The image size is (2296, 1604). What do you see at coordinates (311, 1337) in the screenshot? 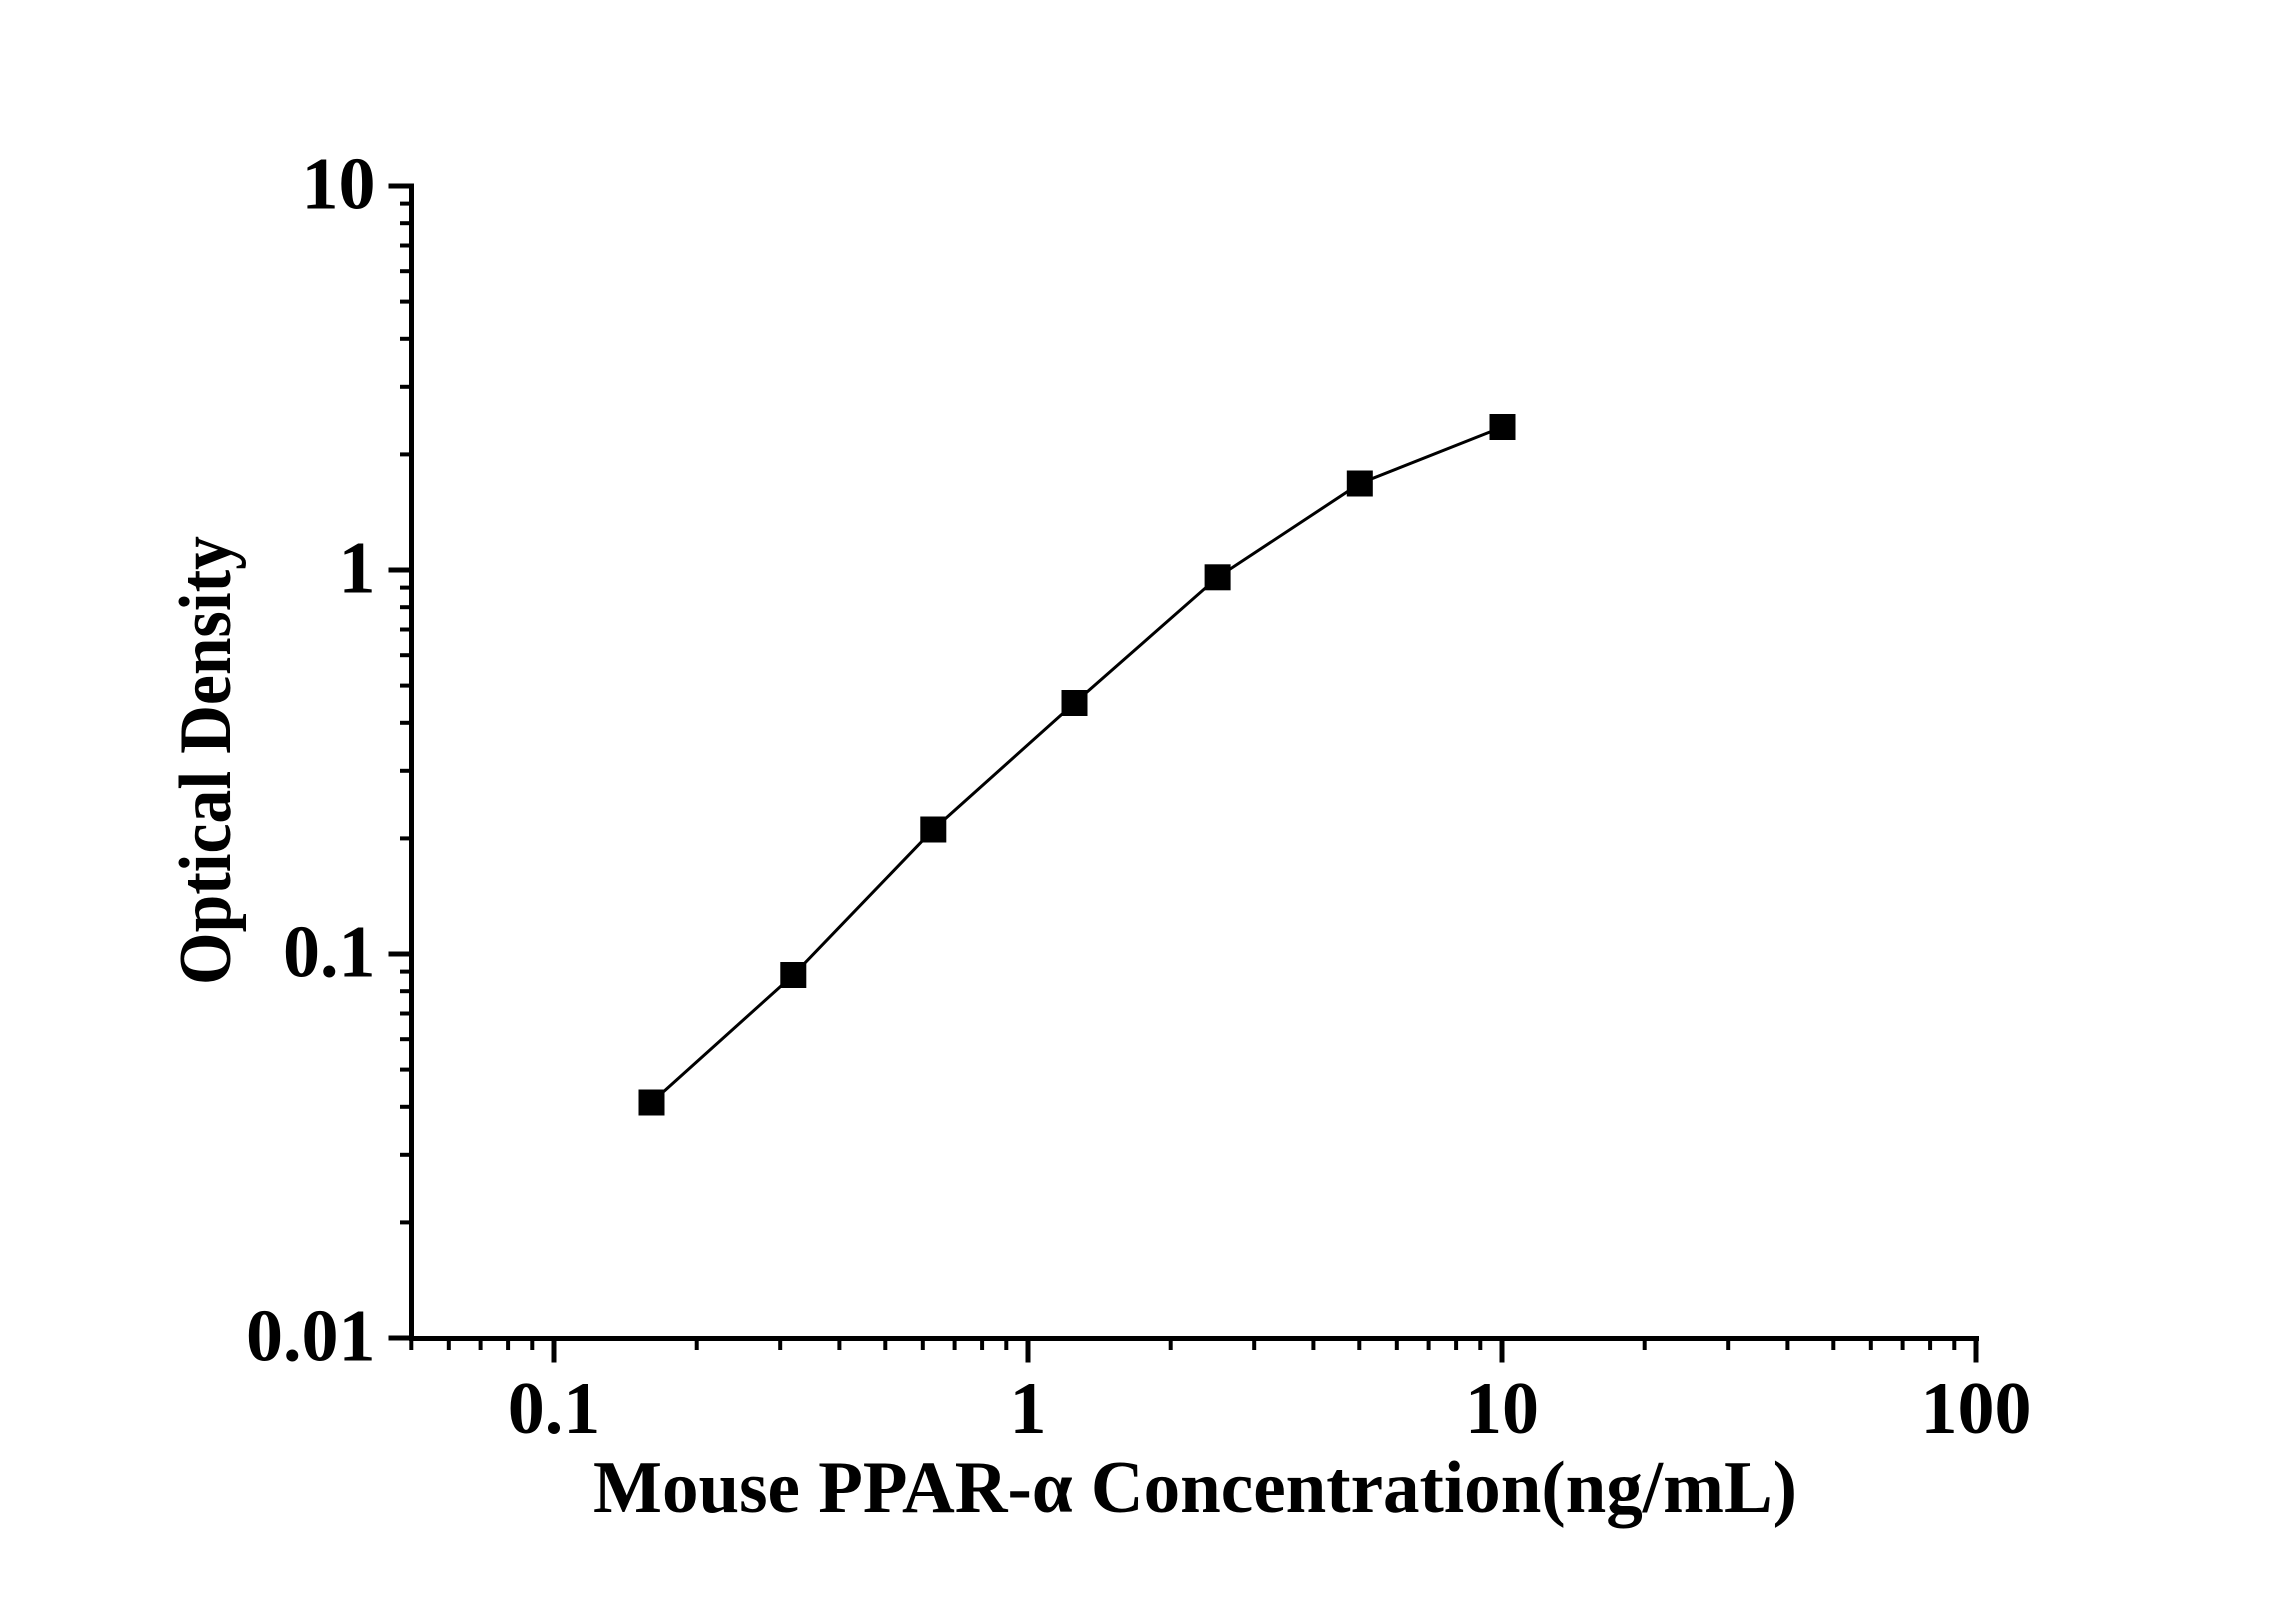
I see `svg-text: 0.01` at bounding box center [311, 1337].